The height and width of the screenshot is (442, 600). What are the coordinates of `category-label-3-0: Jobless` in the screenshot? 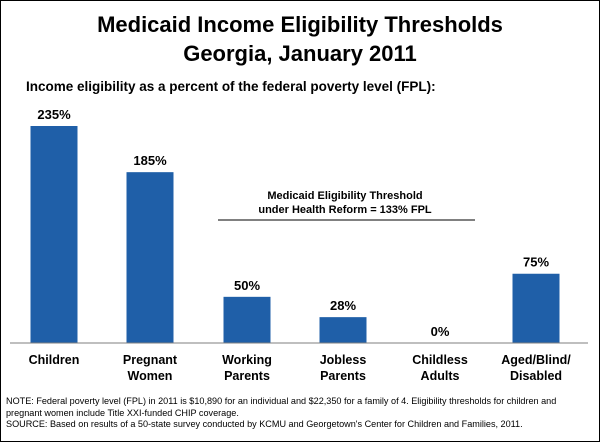 It's located at (343, 360).